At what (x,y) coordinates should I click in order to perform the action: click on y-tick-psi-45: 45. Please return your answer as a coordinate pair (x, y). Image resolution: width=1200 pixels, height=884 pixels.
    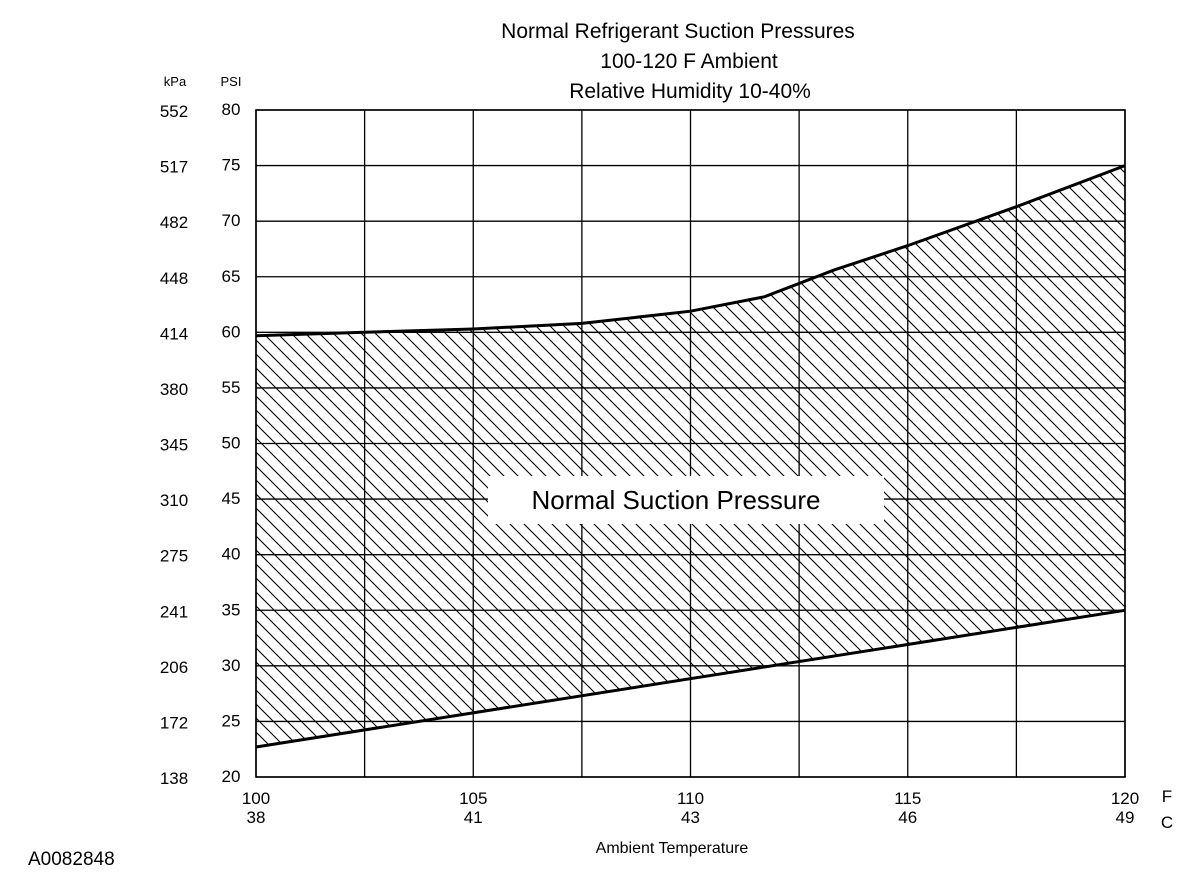
    Looking at the image, I should click on (231, 498).